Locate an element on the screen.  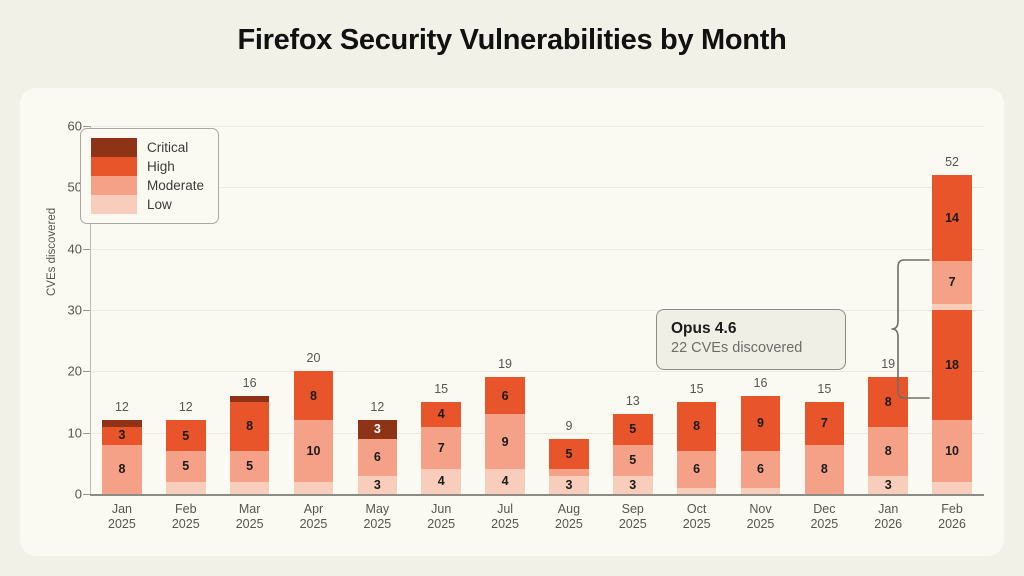
bar-total-label: 16 is located at coordinates (760, 382).